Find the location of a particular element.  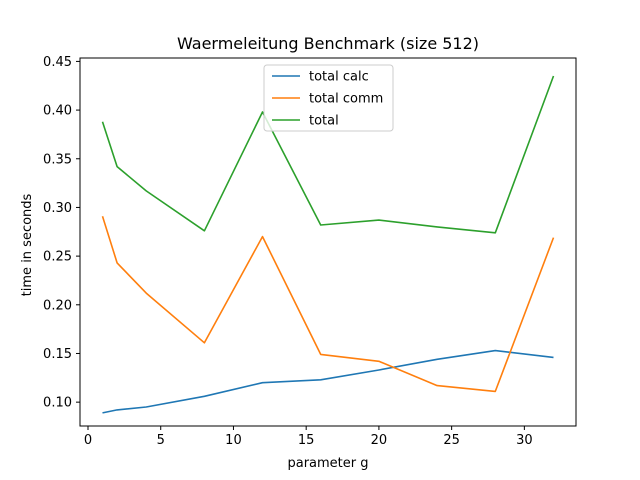

chart-title: Waermeleitung Benchmark (size 512) is located at coordinates (328, 43).